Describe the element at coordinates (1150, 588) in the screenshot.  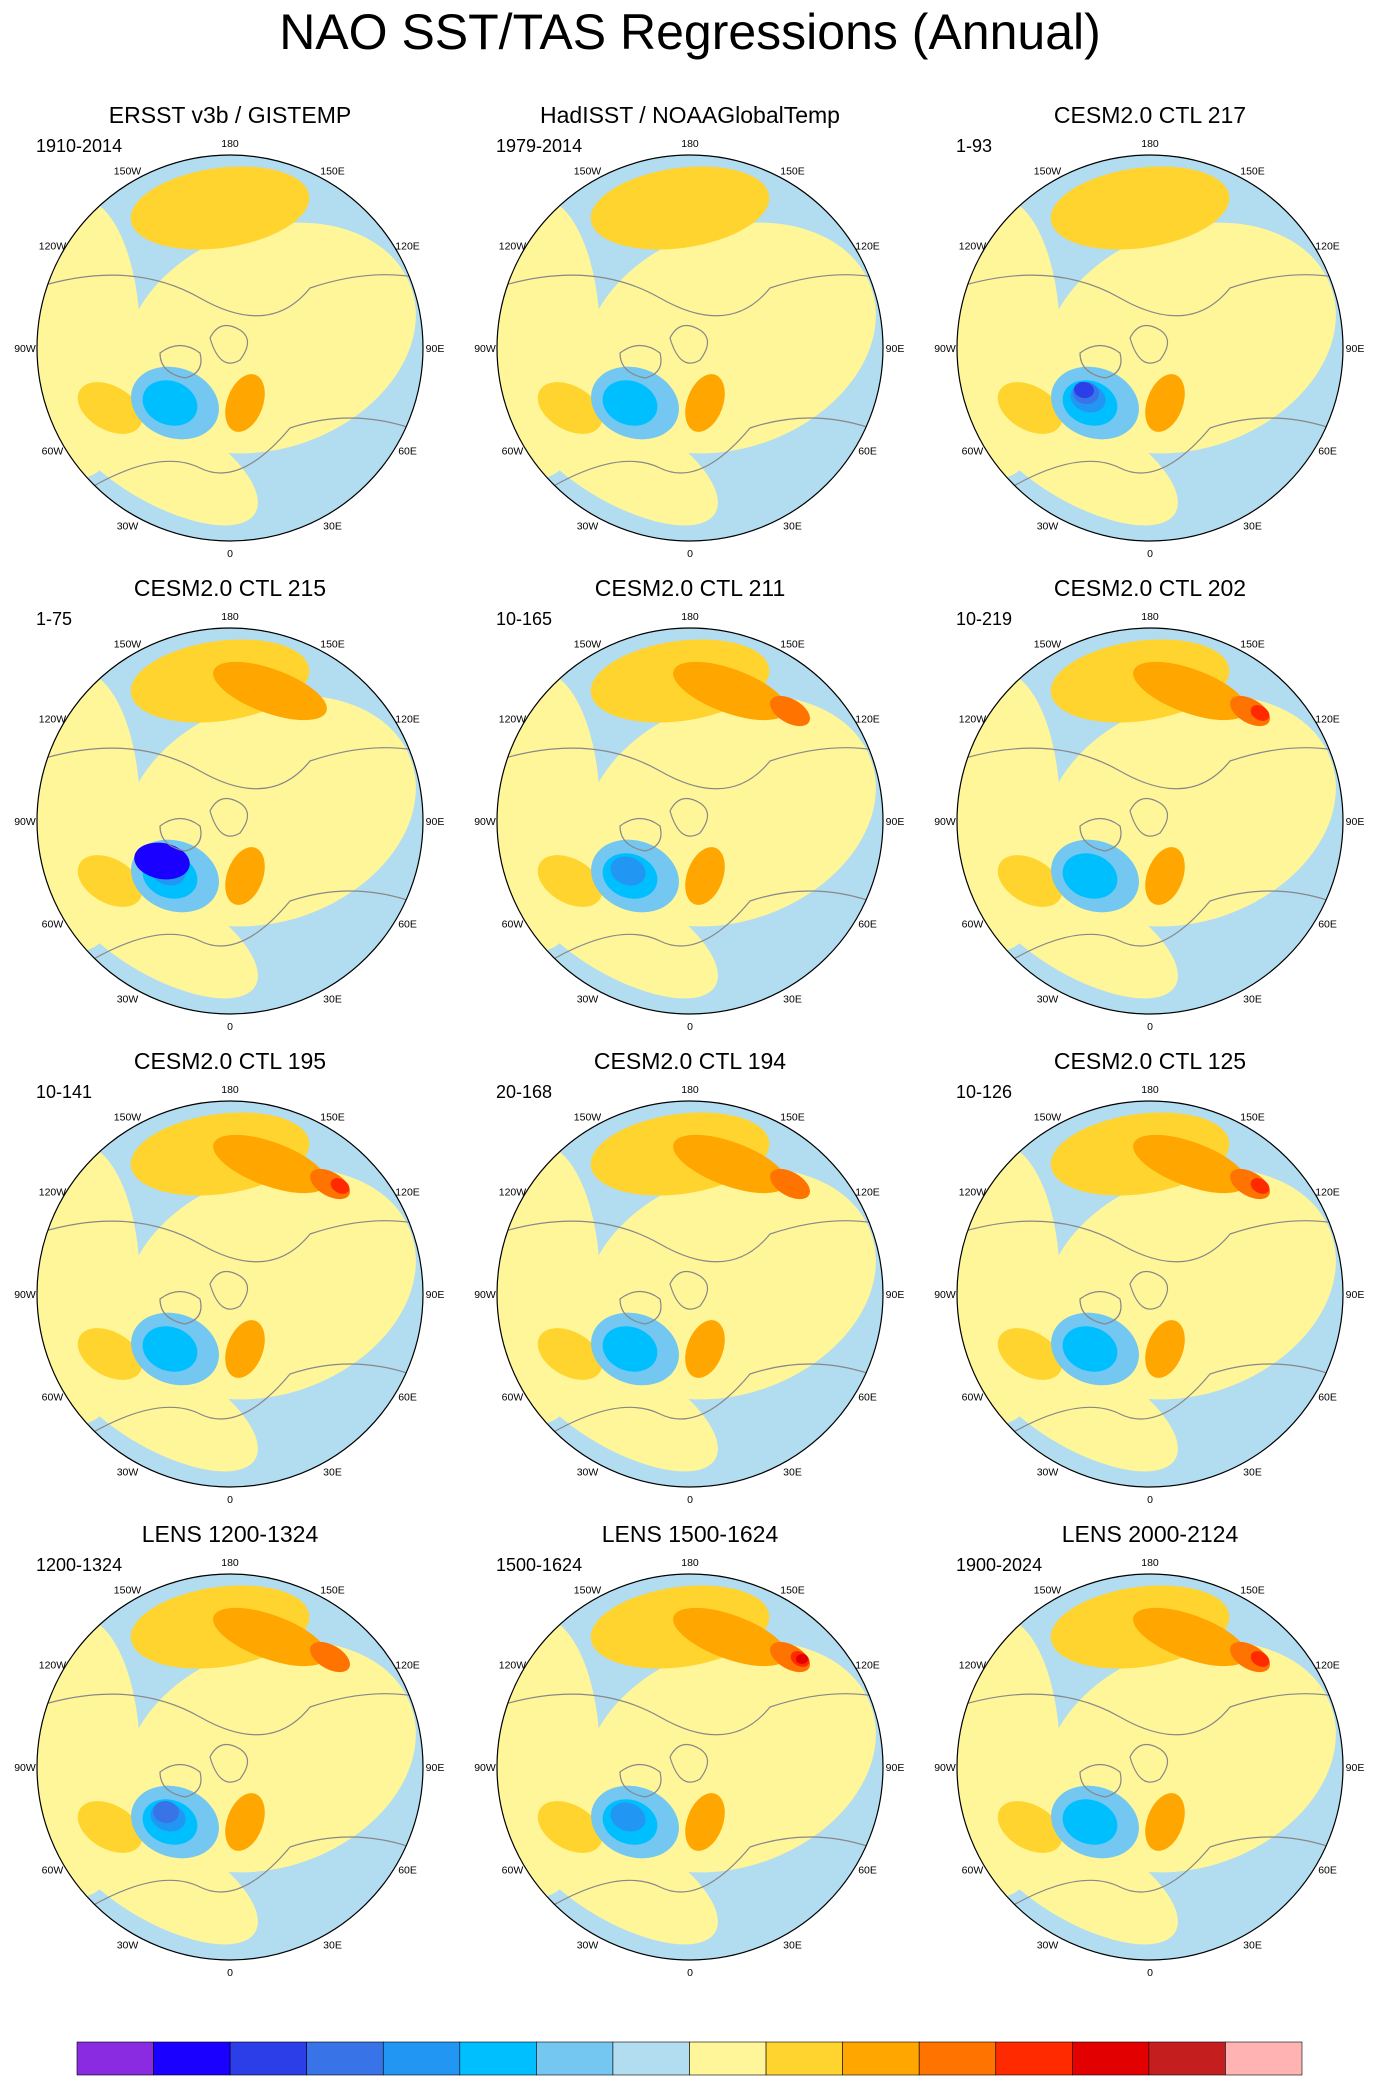
I see `panel-title: CESM2.0 CTL 202` at that location.